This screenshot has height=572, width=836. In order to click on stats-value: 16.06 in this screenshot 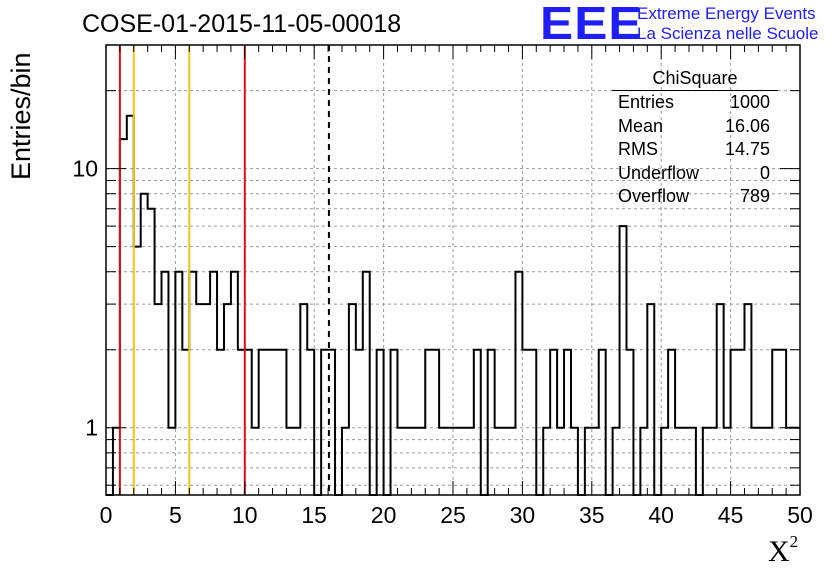, I will do `click(747, 125)`.